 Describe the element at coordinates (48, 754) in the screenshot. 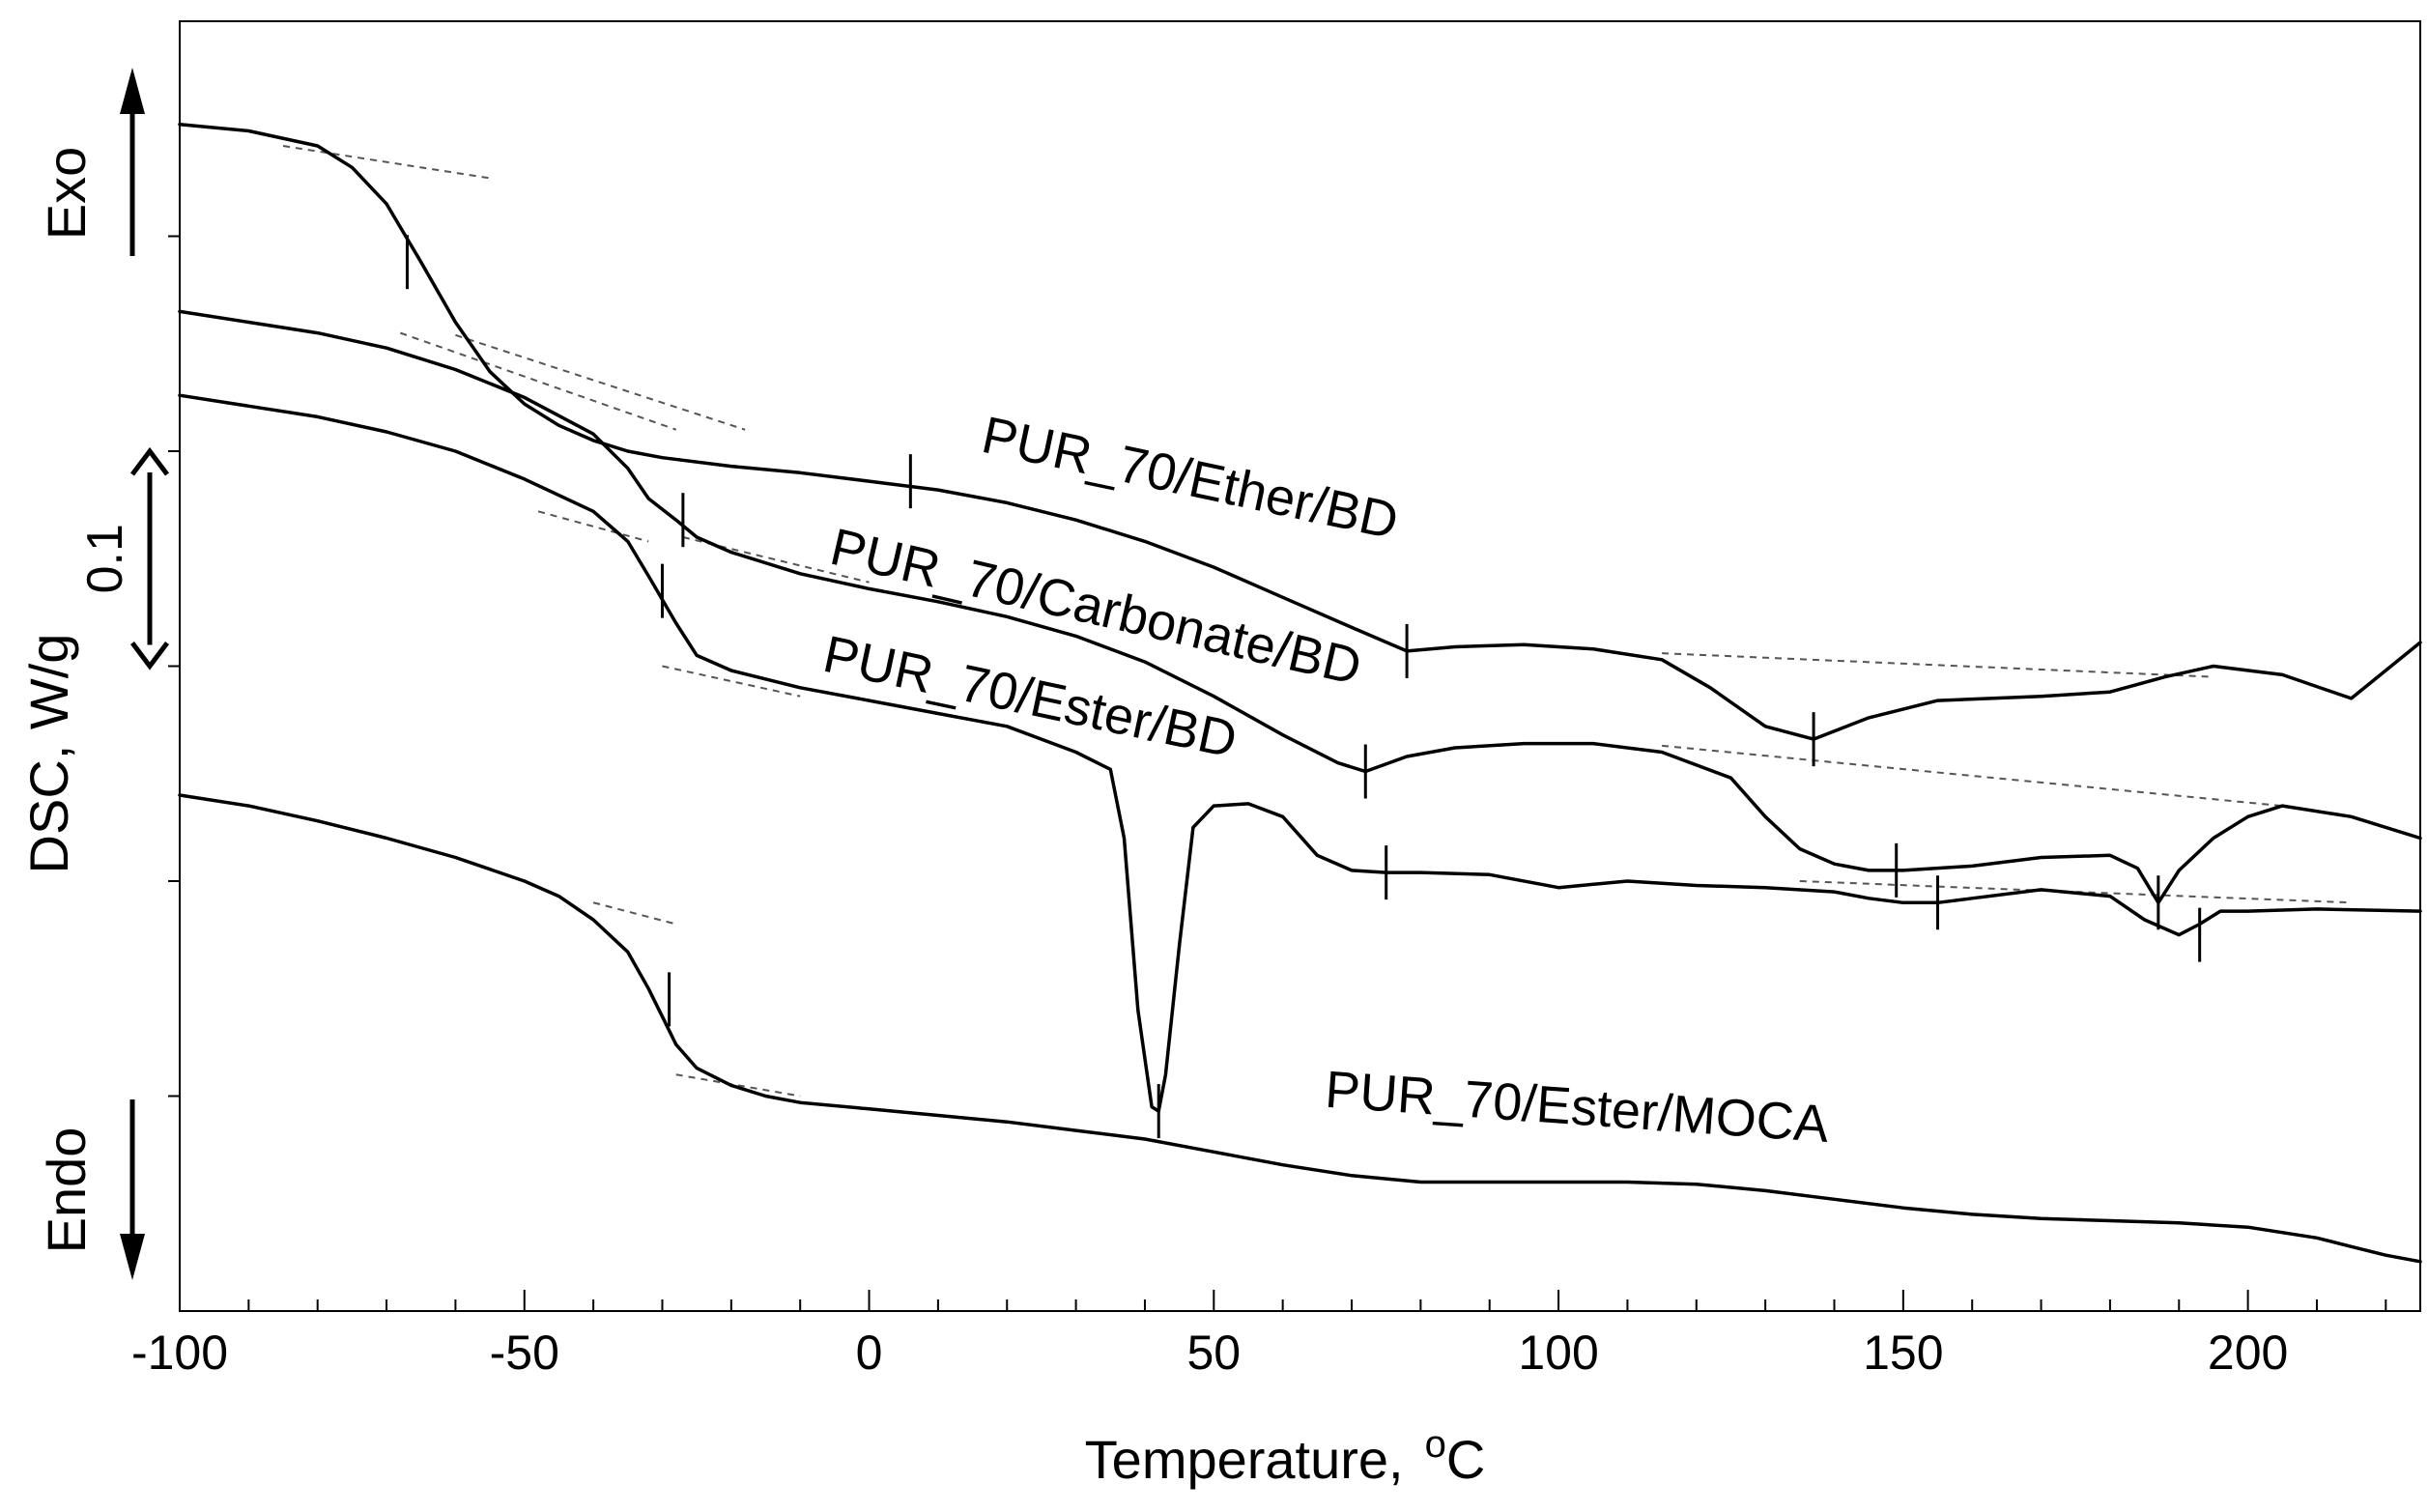

I see `y-axis-label: DSC, W/g` at that location.